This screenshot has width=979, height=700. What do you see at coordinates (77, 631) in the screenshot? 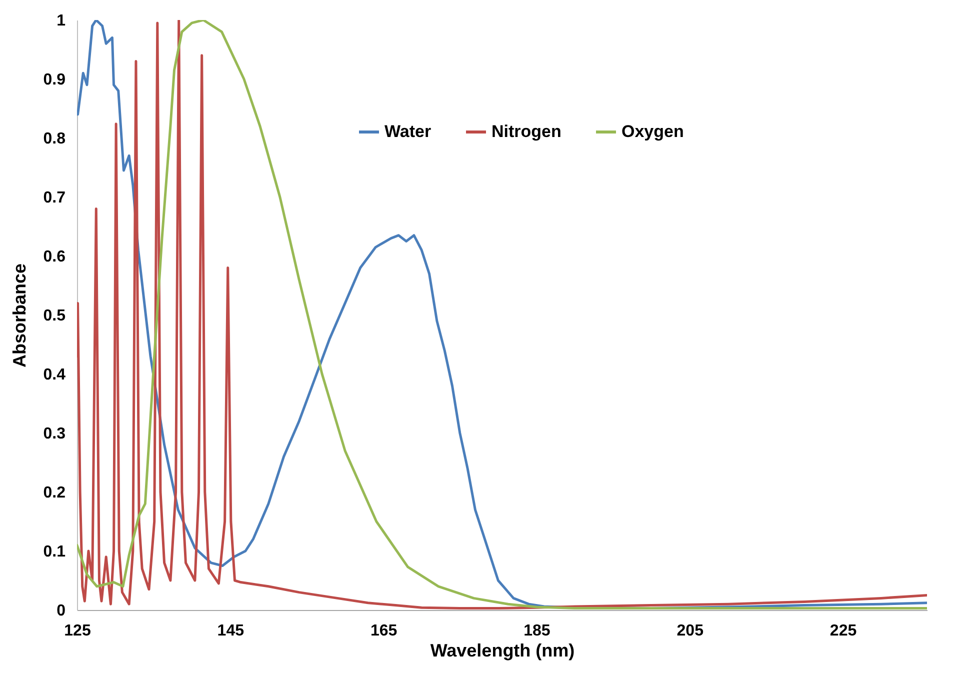
I see `x-tick-label: 125` at bounding box center [77, 631].